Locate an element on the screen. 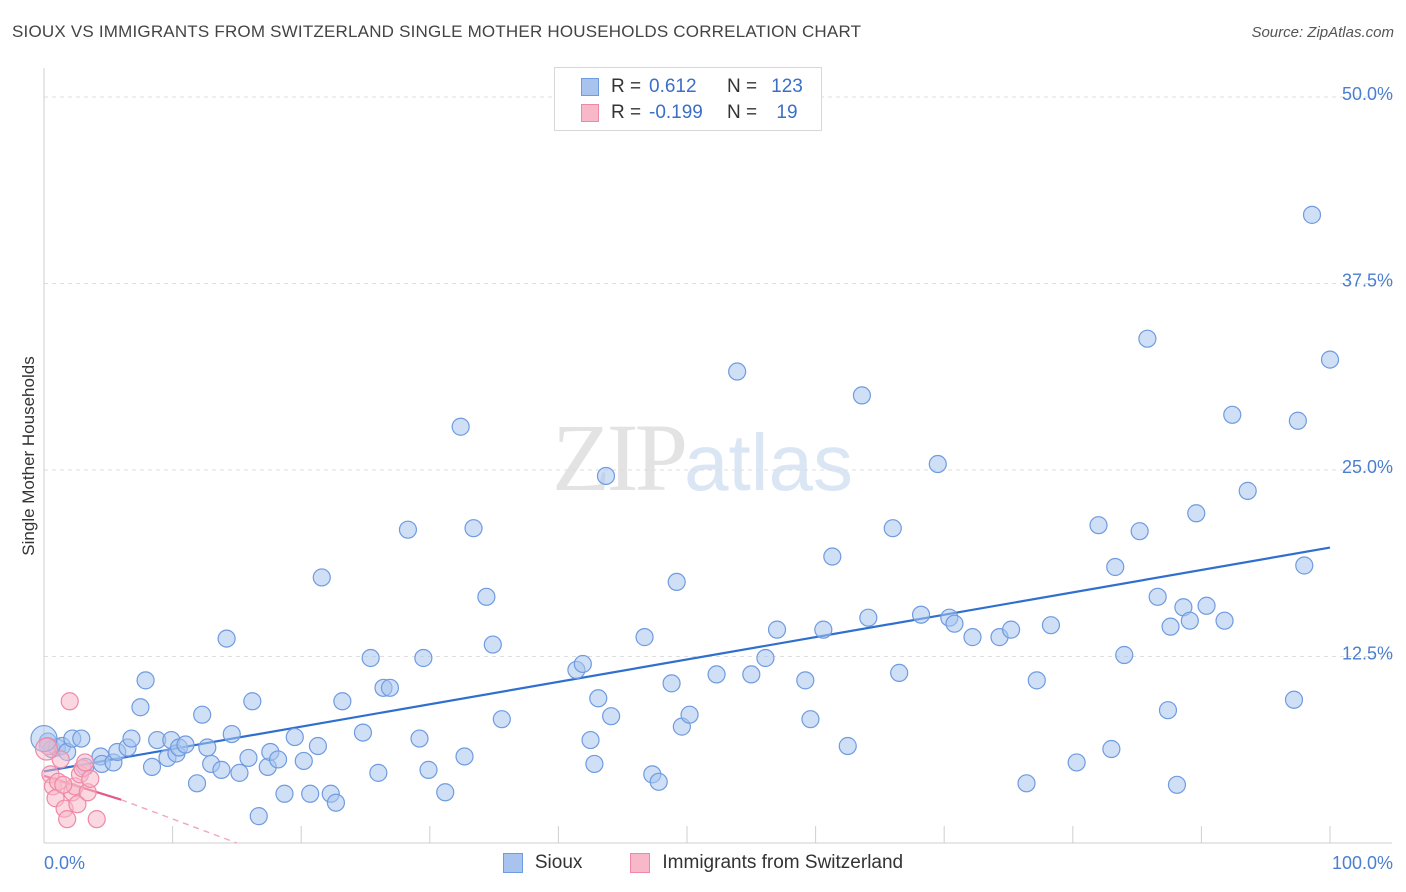  series-legend-switzerland: Immigrants from Switzerland is located at coordinates (766, 863).